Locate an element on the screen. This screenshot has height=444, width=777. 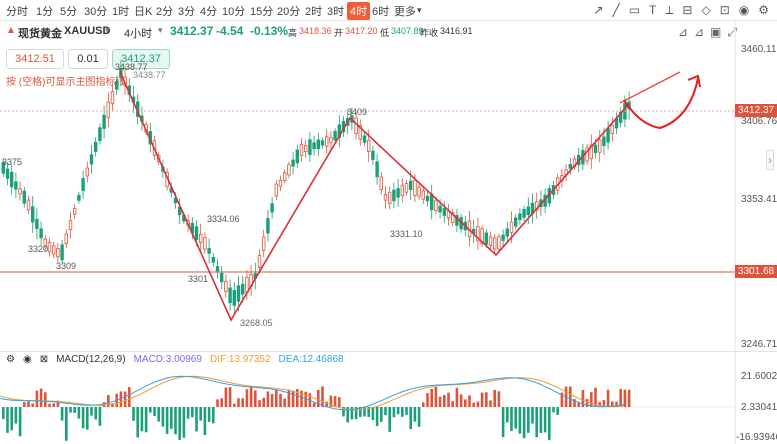
tf-1h: 1时 is located at coordinates (121, 12).